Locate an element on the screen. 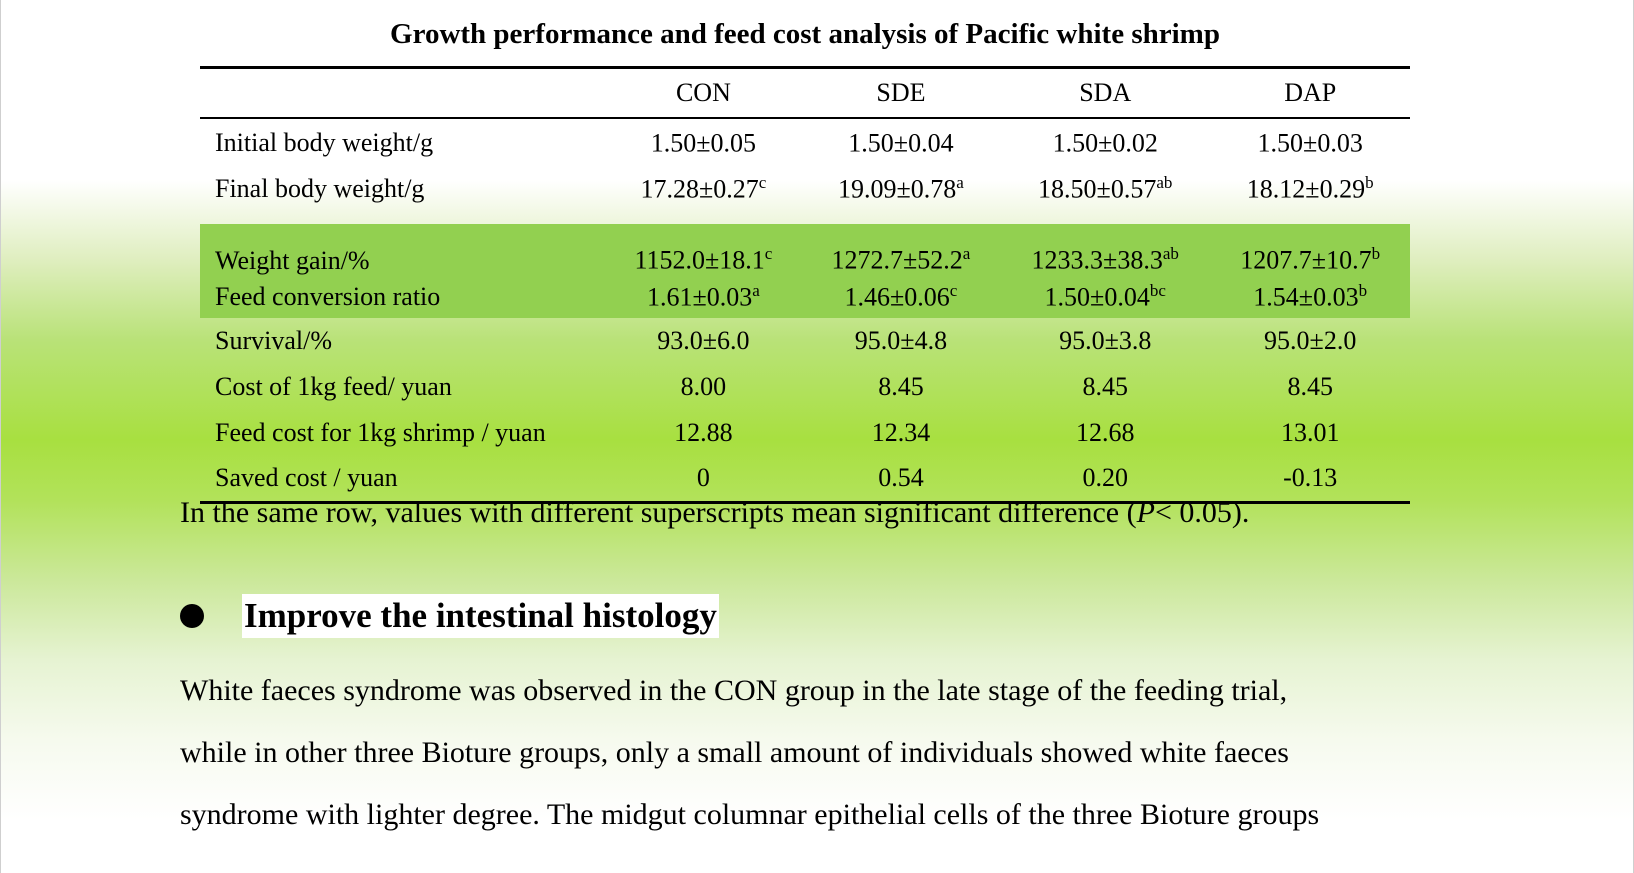  cell-value: 1272.7±52.2 is located at coordinates (897, 260).